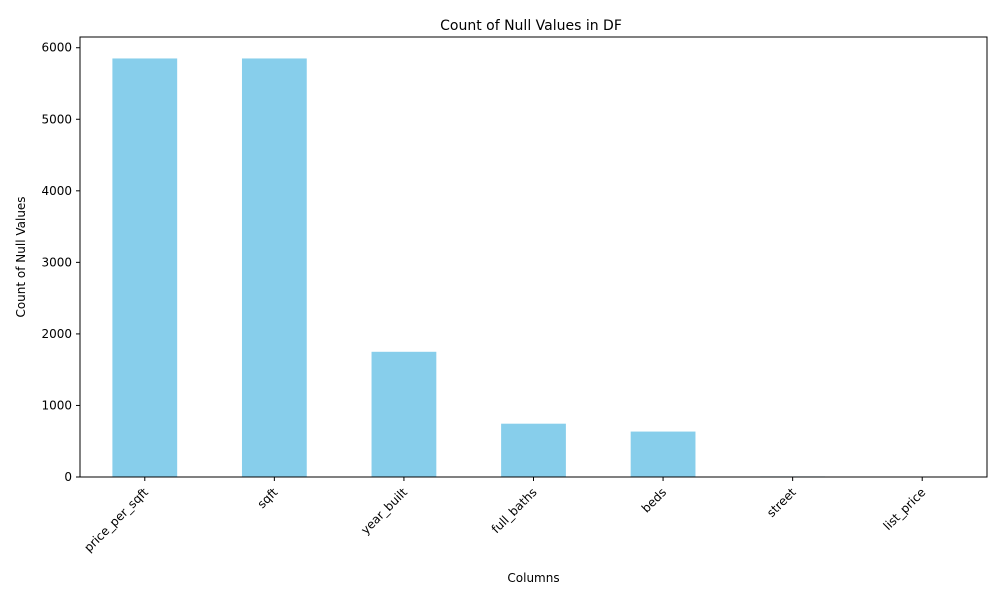  I want to click on y-tick-label: 3000, so click(56, 262).